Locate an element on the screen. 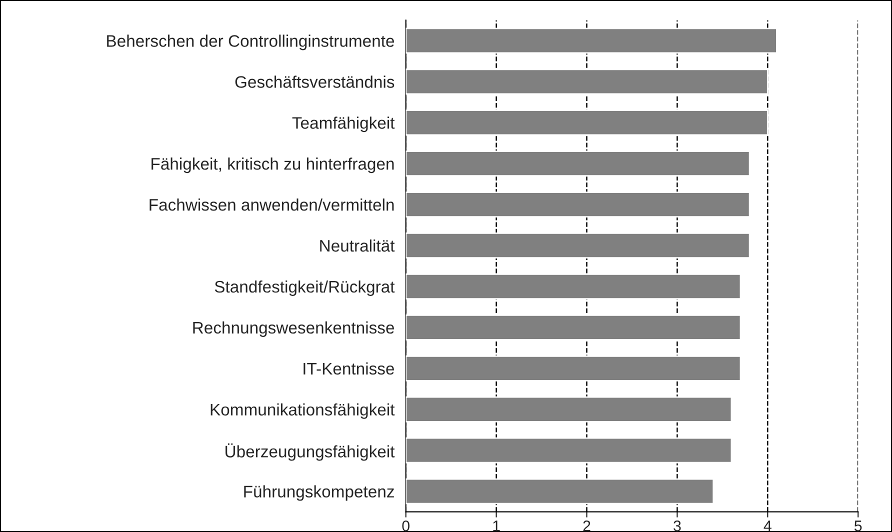 The width and height of the screenshot is (892, 532). y-tick-label: Fähigkeit, kritisch zu hinterfragen is located at coordinates (273, 166).